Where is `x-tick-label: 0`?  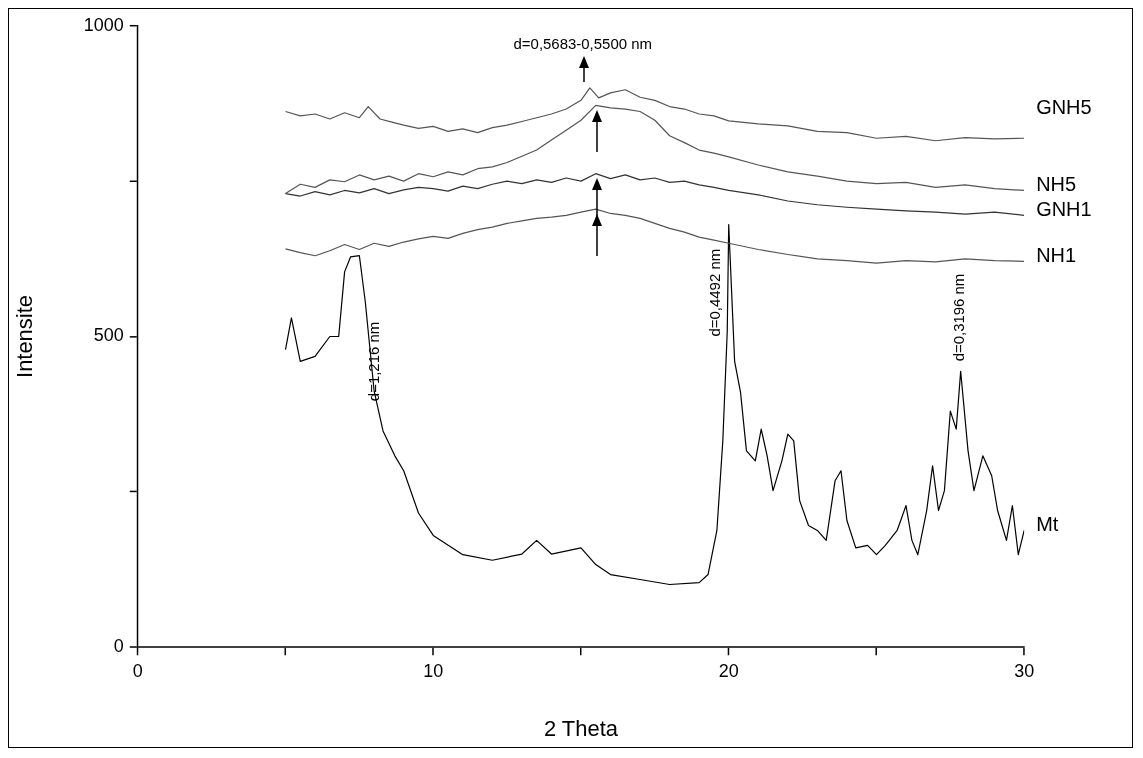 x-tick-label: 0 is located at coordinates (137, 670).